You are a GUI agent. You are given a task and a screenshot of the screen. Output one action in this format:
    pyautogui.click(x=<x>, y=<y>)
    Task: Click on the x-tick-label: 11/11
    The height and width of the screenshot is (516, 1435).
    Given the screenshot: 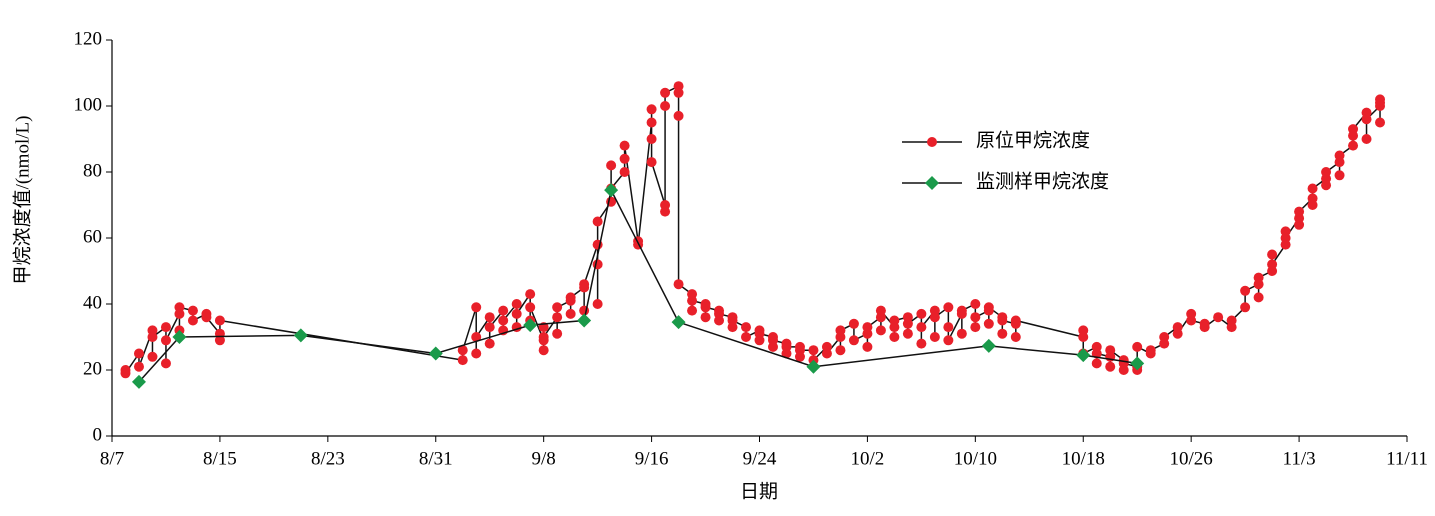 What is the action you would take?
    pyautogui.click(x=1407, y=458)
    